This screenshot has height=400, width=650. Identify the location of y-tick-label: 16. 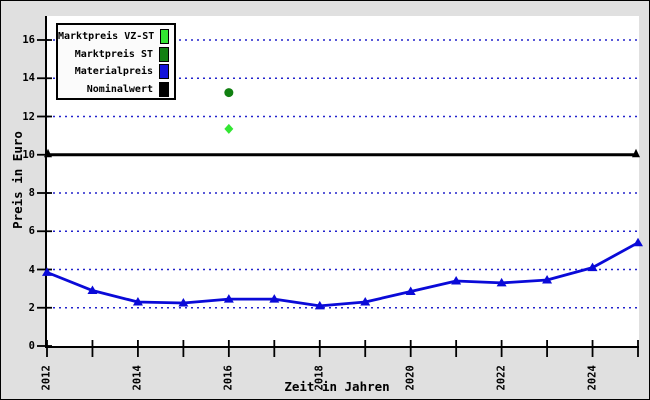
(28, 40).